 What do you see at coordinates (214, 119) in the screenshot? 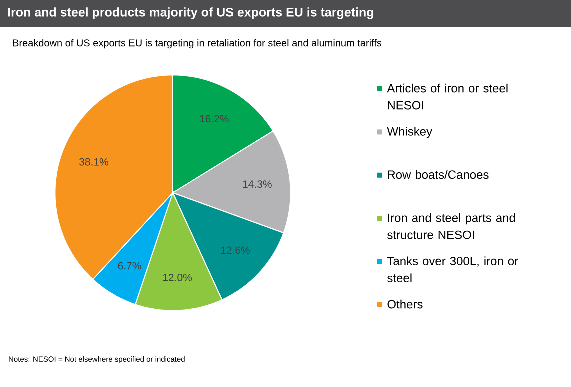
I see `data-label: 16.2%` at bounding box center [214, 119].